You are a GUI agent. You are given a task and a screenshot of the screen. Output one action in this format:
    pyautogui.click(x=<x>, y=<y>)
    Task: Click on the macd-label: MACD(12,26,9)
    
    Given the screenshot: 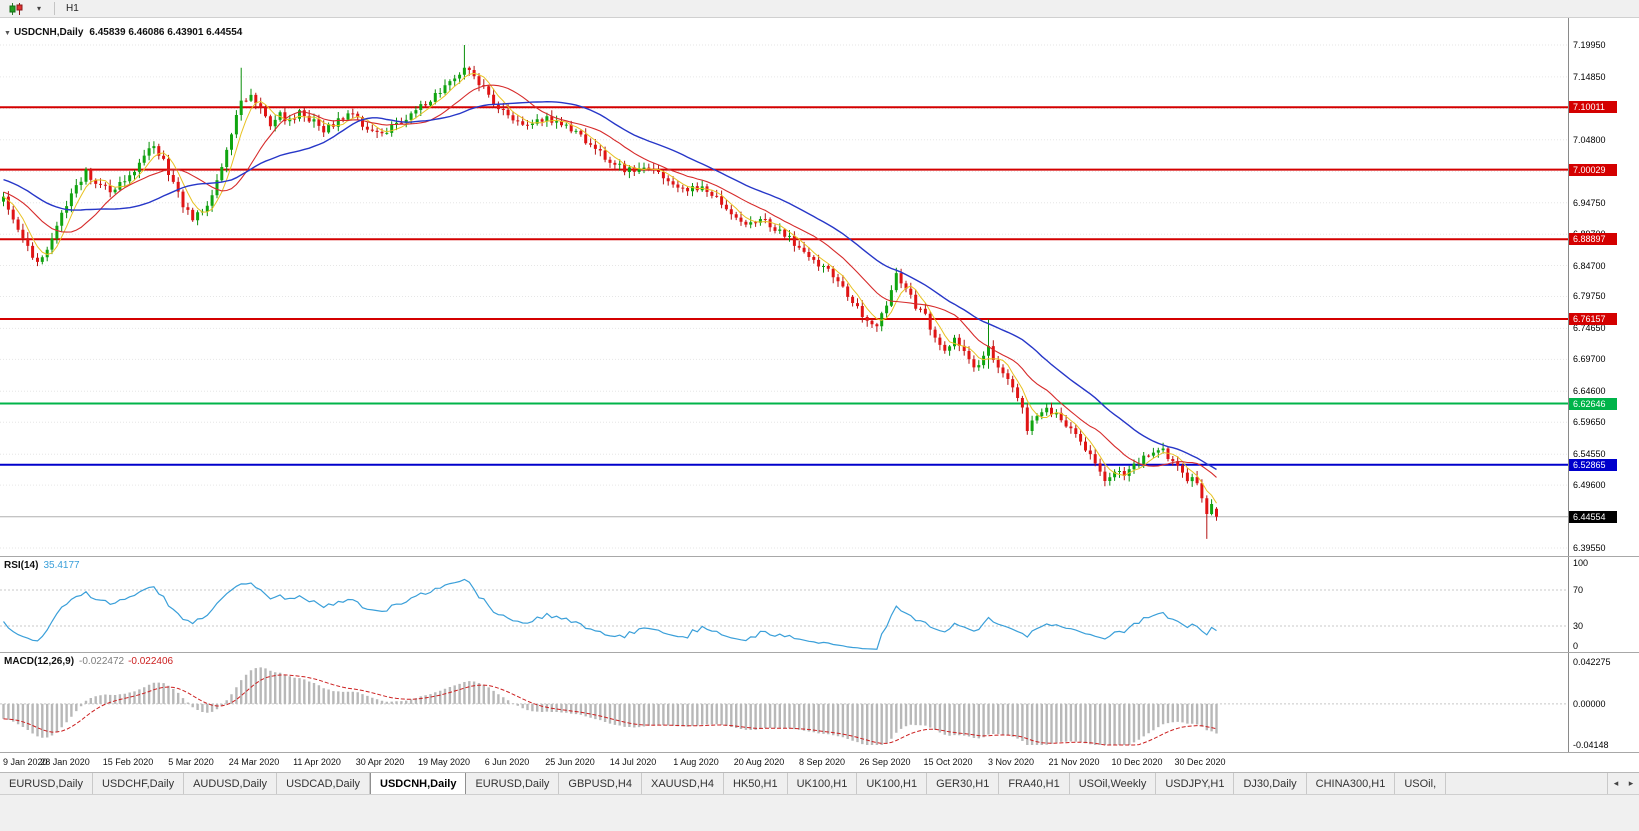 What is the action you would take?
    pyautogui.click(x=39, y=661)
    